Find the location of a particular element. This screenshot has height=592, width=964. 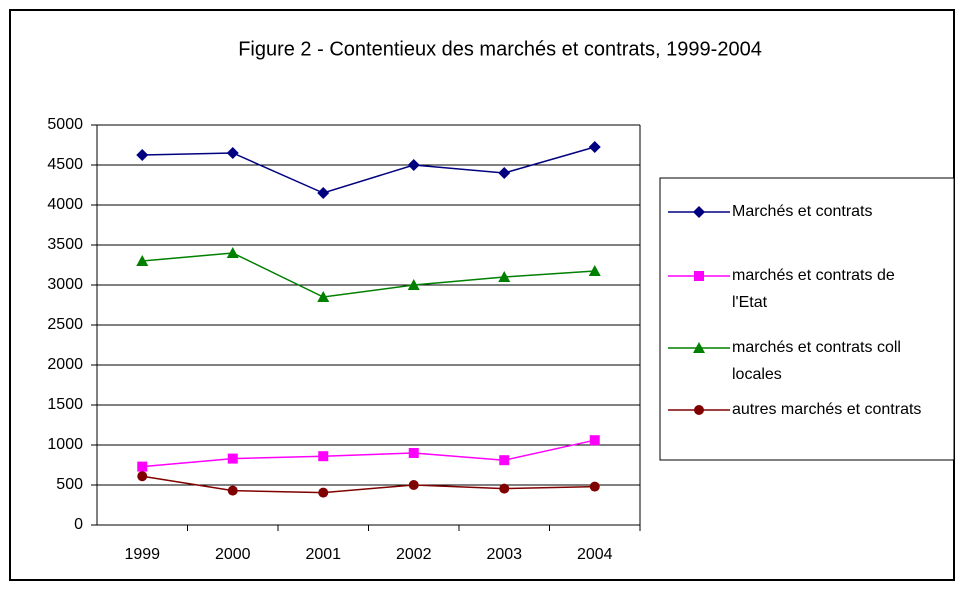

y-tick-label: 2500 is located at coordinates (65, 324).